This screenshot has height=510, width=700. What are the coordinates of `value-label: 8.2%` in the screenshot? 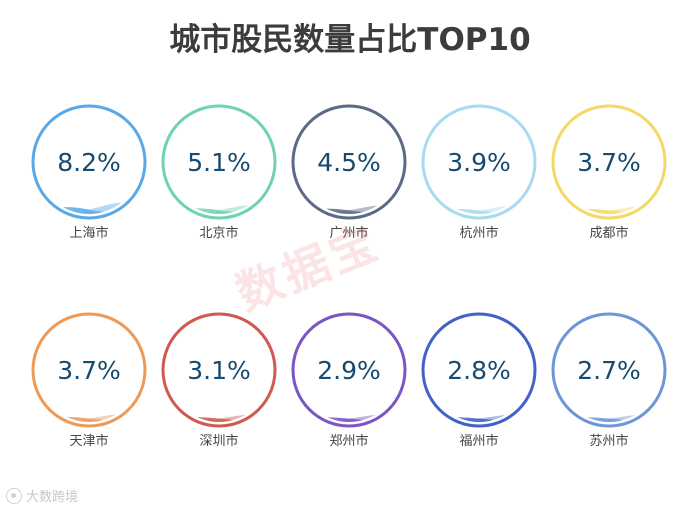 It's located at (89, 162).